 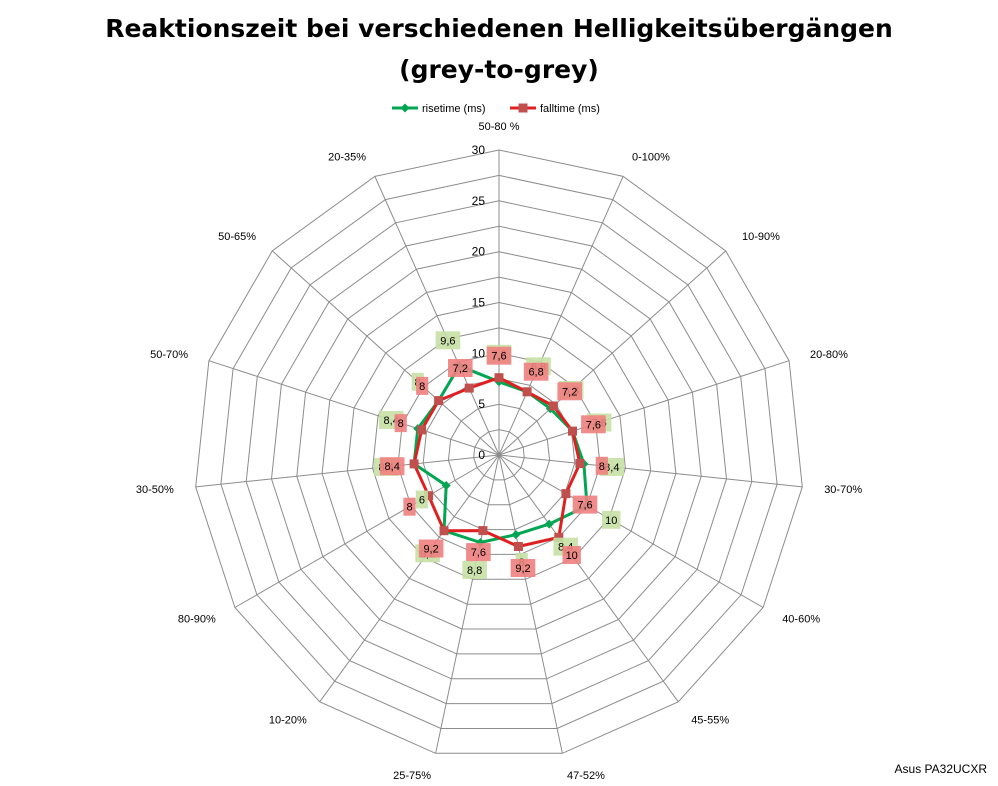 I want to click on data-label-risetime: 6, so click(x=422, y=501).